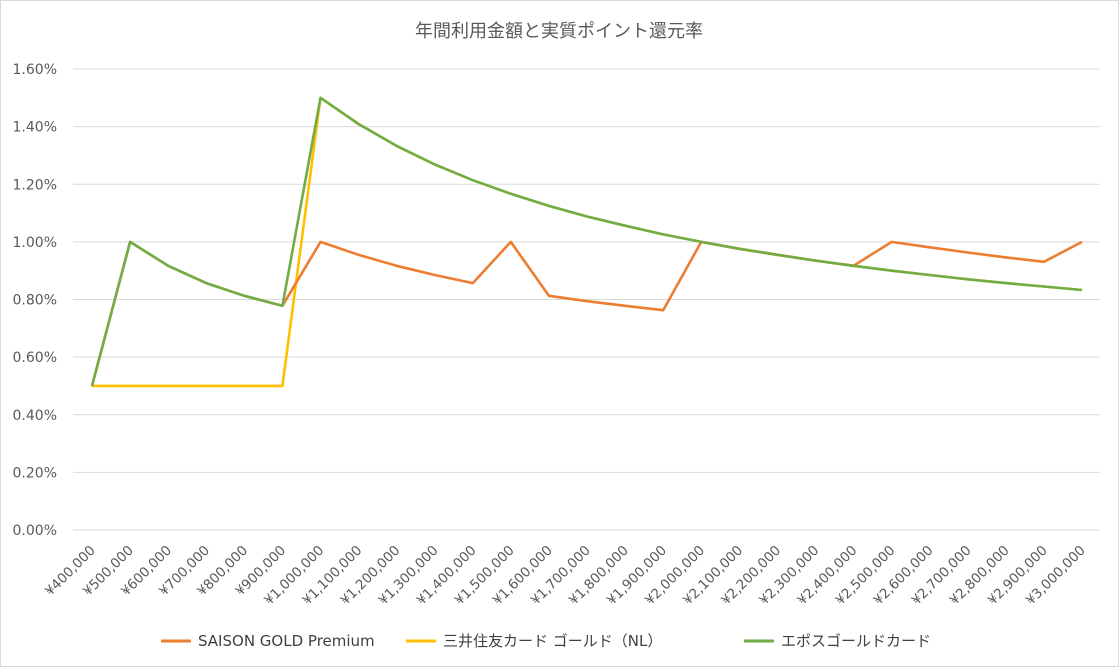 This screenshot has height=667, width=1119. What do you see at coordinates (35, 416) in the screenshot?
I see `y-tick-label: 0.40%` at bounding box center [35, 416].